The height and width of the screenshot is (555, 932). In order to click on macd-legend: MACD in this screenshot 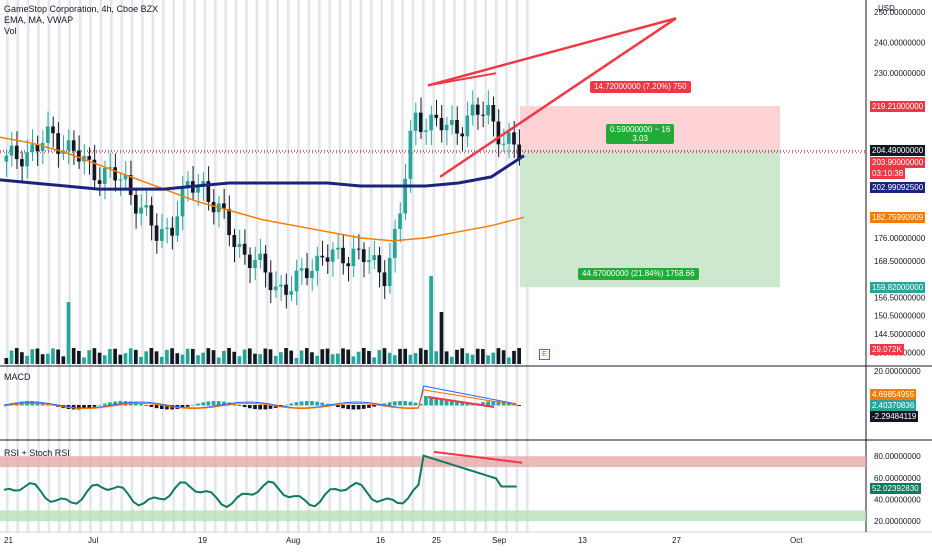, I will do `click(17, 377)`.